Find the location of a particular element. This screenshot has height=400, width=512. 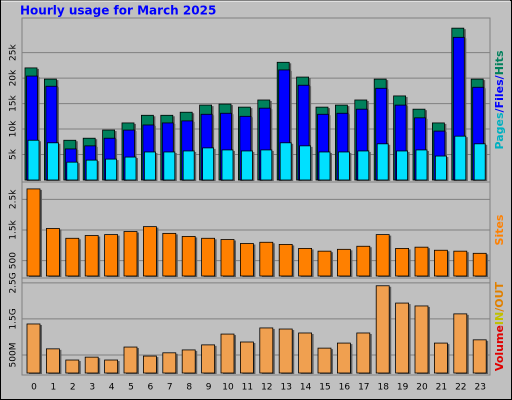

y-tick-label: 2.5G is located at coordinates (14, 282).